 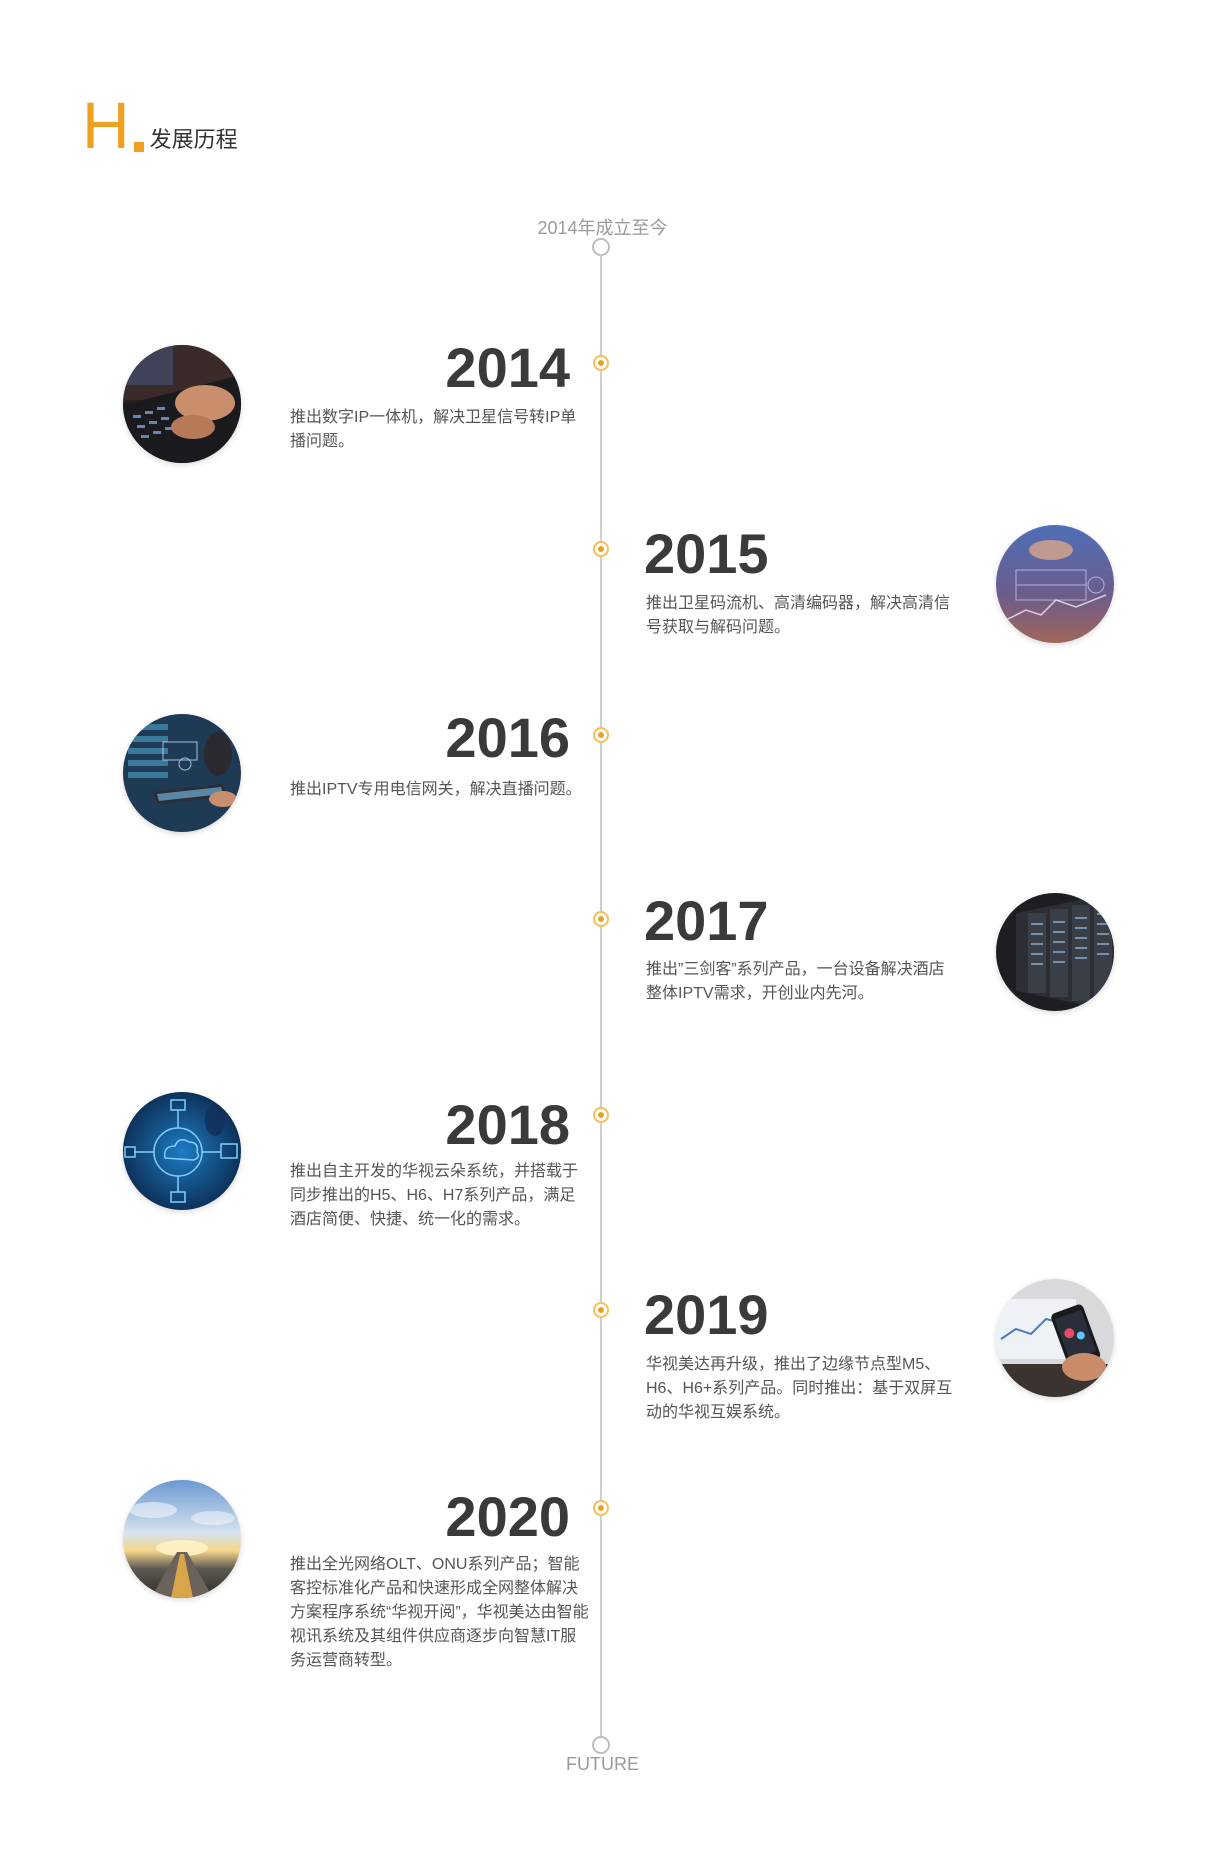 What do you see at coordinates (1055, 584) in the screenshot?
I see `data-dashboard-image` at bounding box center [1055, 584].